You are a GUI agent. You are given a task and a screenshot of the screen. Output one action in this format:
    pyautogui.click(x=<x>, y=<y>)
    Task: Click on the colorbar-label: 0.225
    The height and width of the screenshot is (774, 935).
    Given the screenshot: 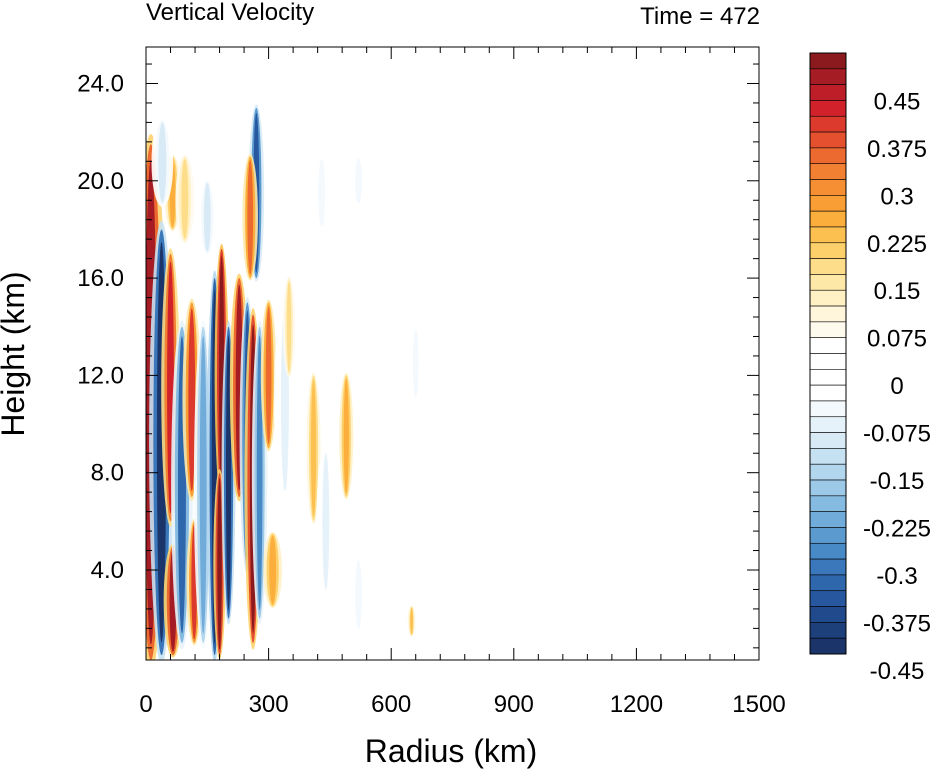 What is the action you would take?
    pyautogui.click(x=897, y=244)
    